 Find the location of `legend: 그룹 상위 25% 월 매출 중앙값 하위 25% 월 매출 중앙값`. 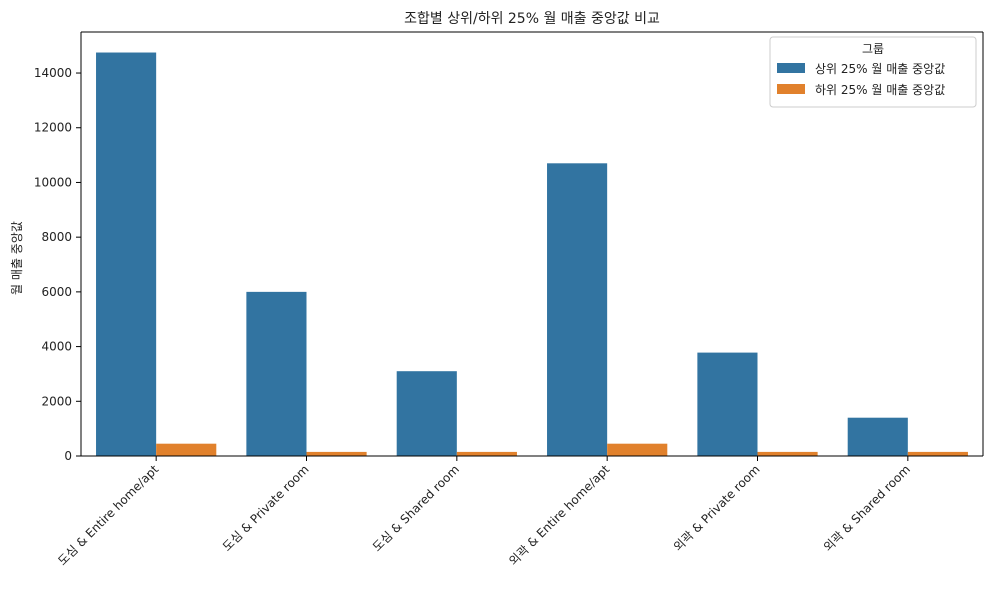

legend: 그룹 상위 25% 월 매출 중앙값 하위 25% 월 매출 중앙값 is located at coordinates (873, 72).